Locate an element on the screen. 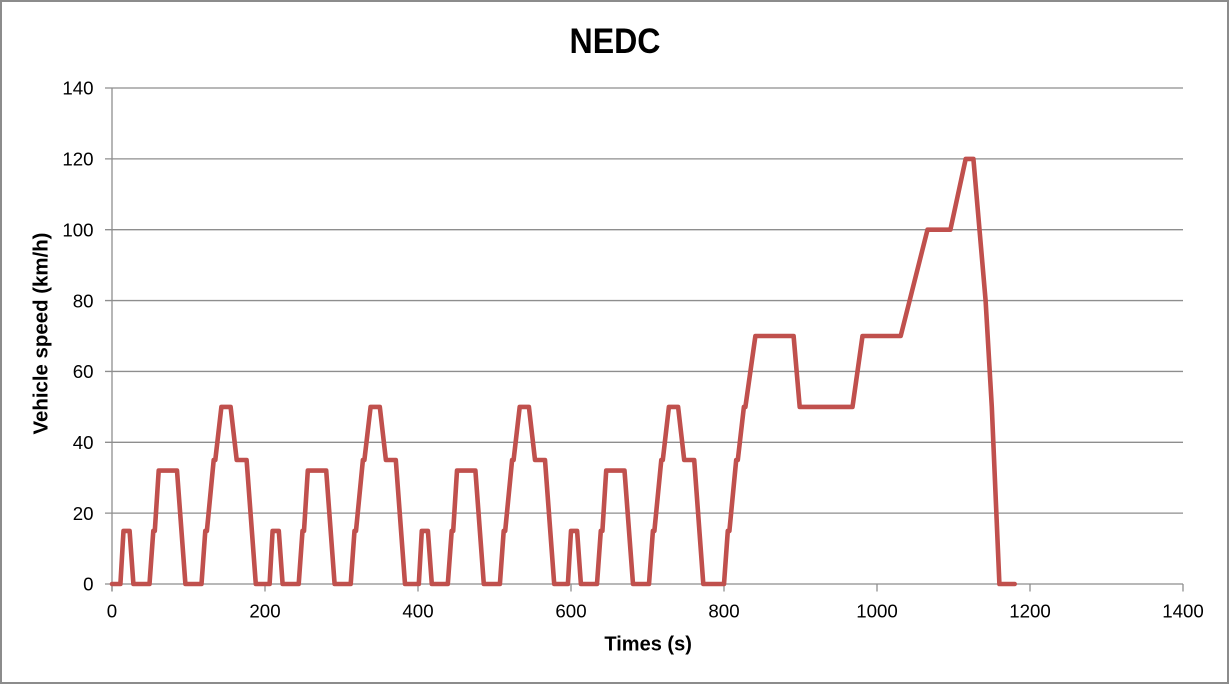  svg-text: 140 is located at coordinates (77, 88).